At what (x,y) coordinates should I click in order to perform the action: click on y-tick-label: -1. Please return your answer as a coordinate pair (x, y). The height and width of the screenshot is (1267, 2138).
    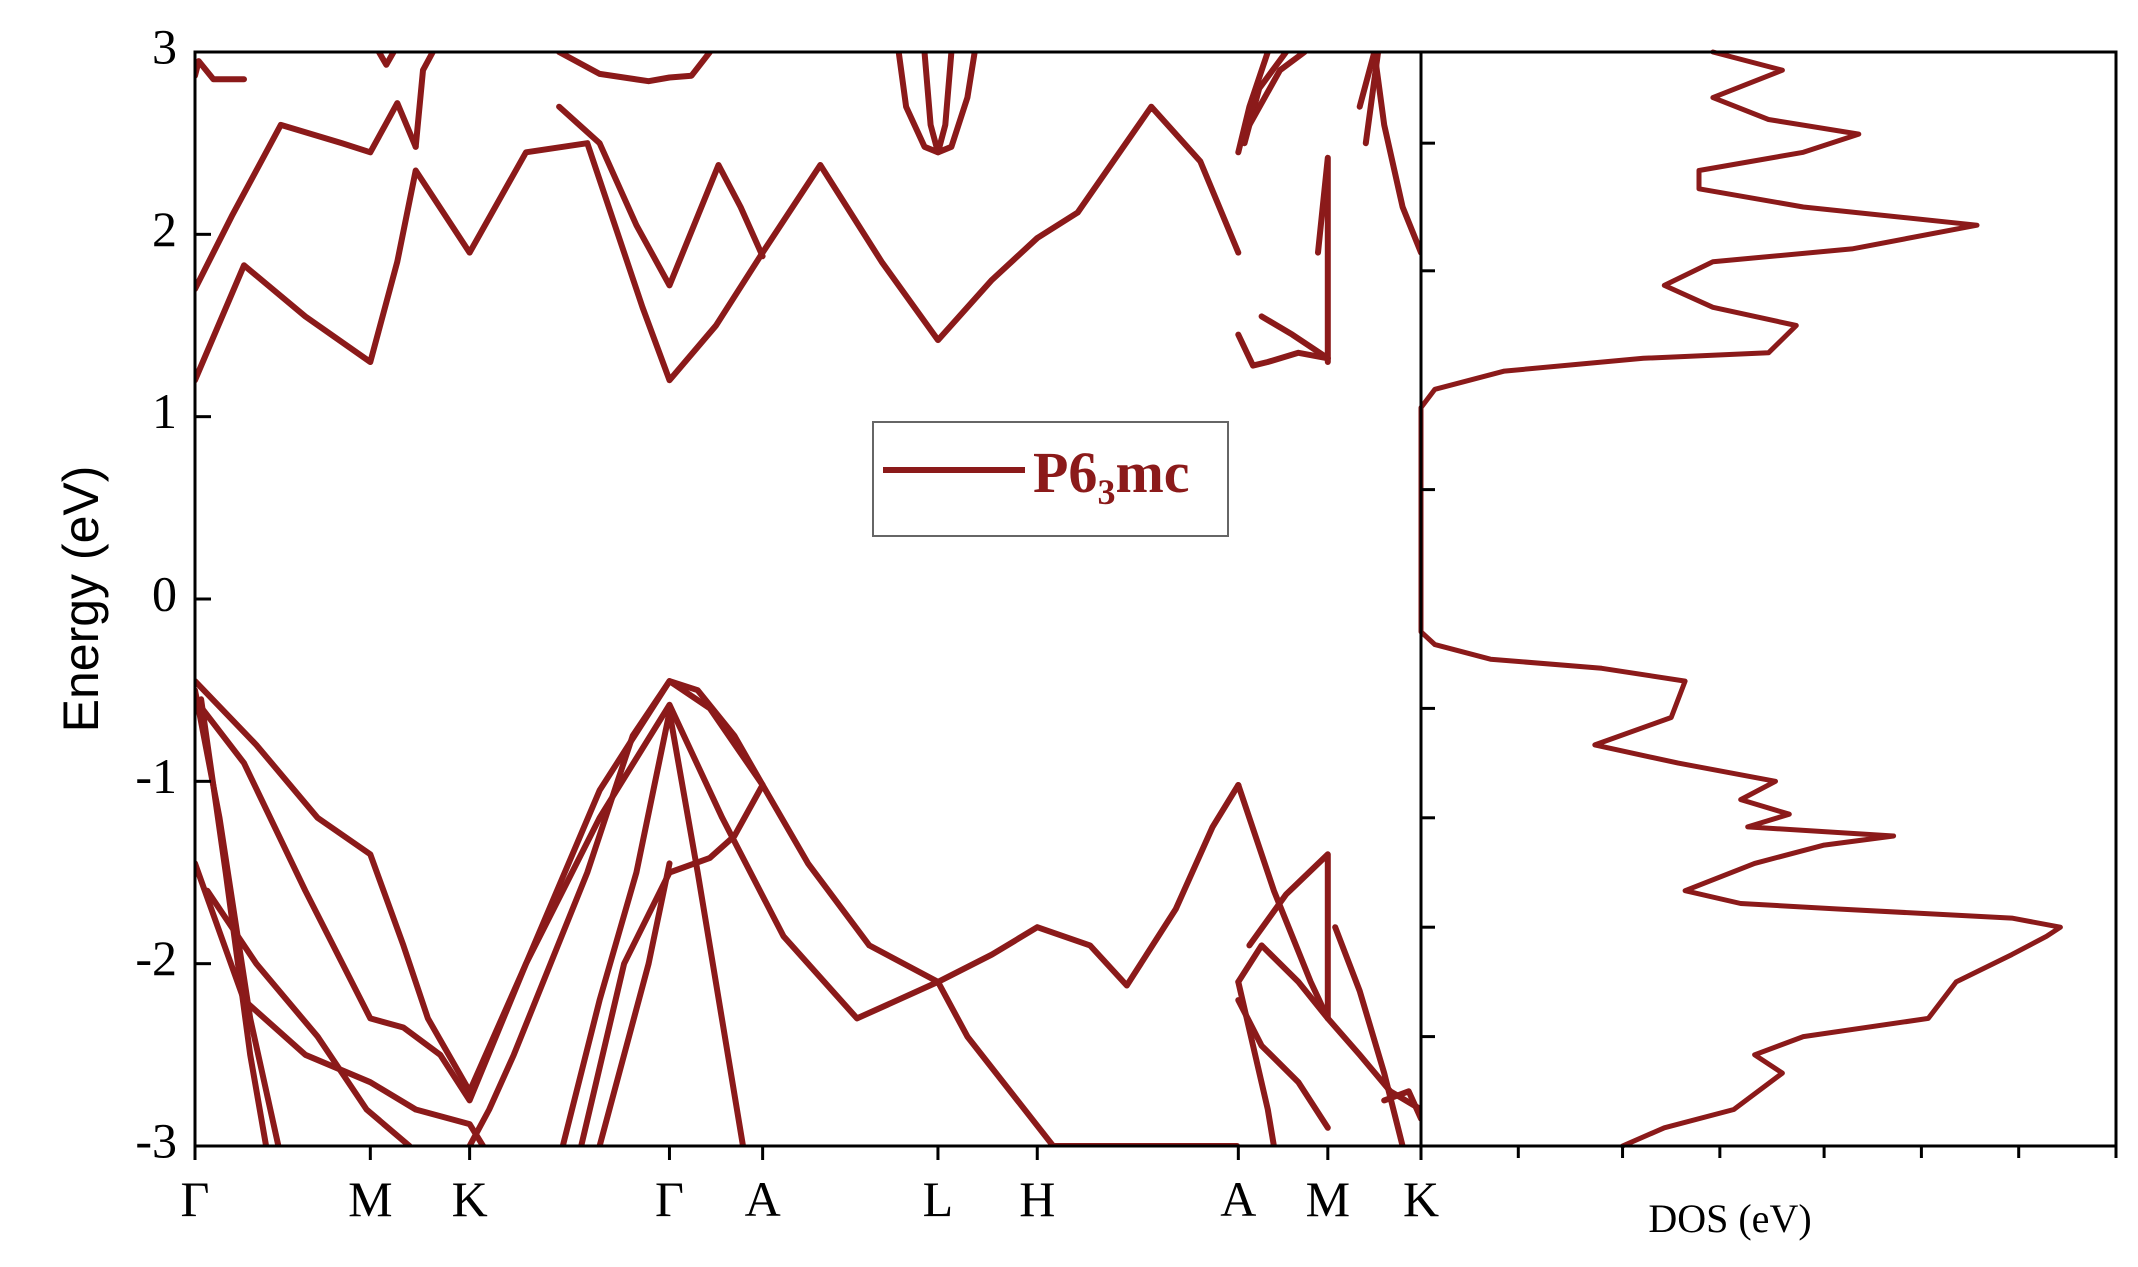
    Looking at the image, I should click on (156, 776).